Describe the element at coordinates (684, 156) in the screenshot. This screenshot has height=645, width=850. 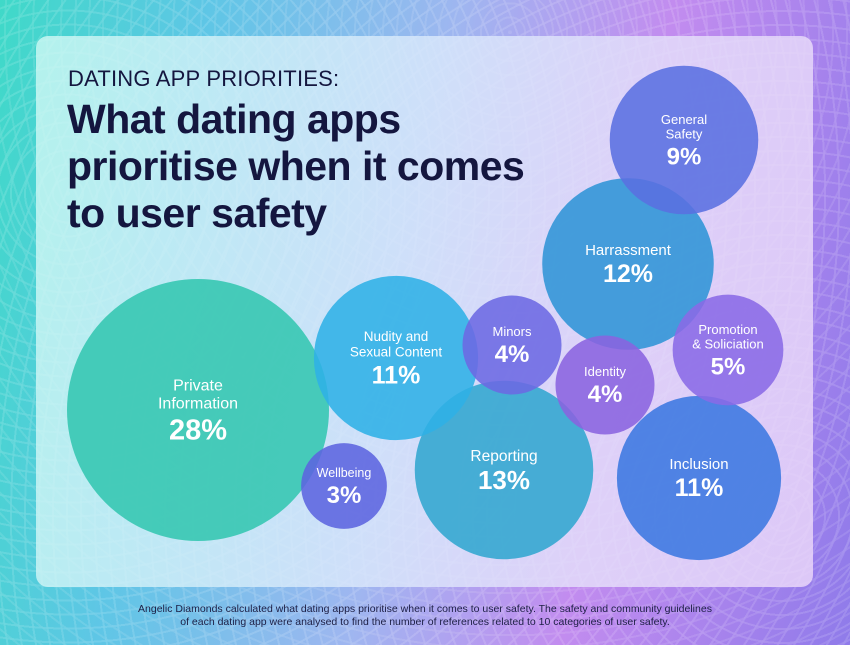
I see `bubble-value: 9%` at that location.